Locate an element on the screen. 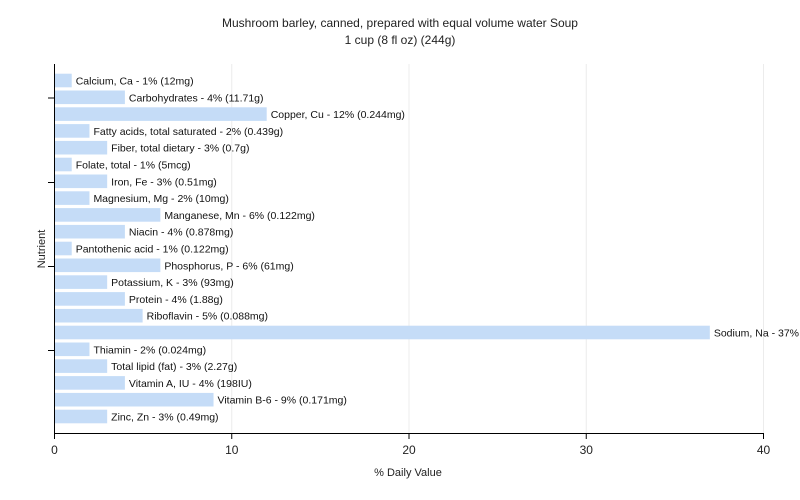 The height and width of the screenshot is (500, 800). x-tick-label: 10 is located at coordinates (232, 450).